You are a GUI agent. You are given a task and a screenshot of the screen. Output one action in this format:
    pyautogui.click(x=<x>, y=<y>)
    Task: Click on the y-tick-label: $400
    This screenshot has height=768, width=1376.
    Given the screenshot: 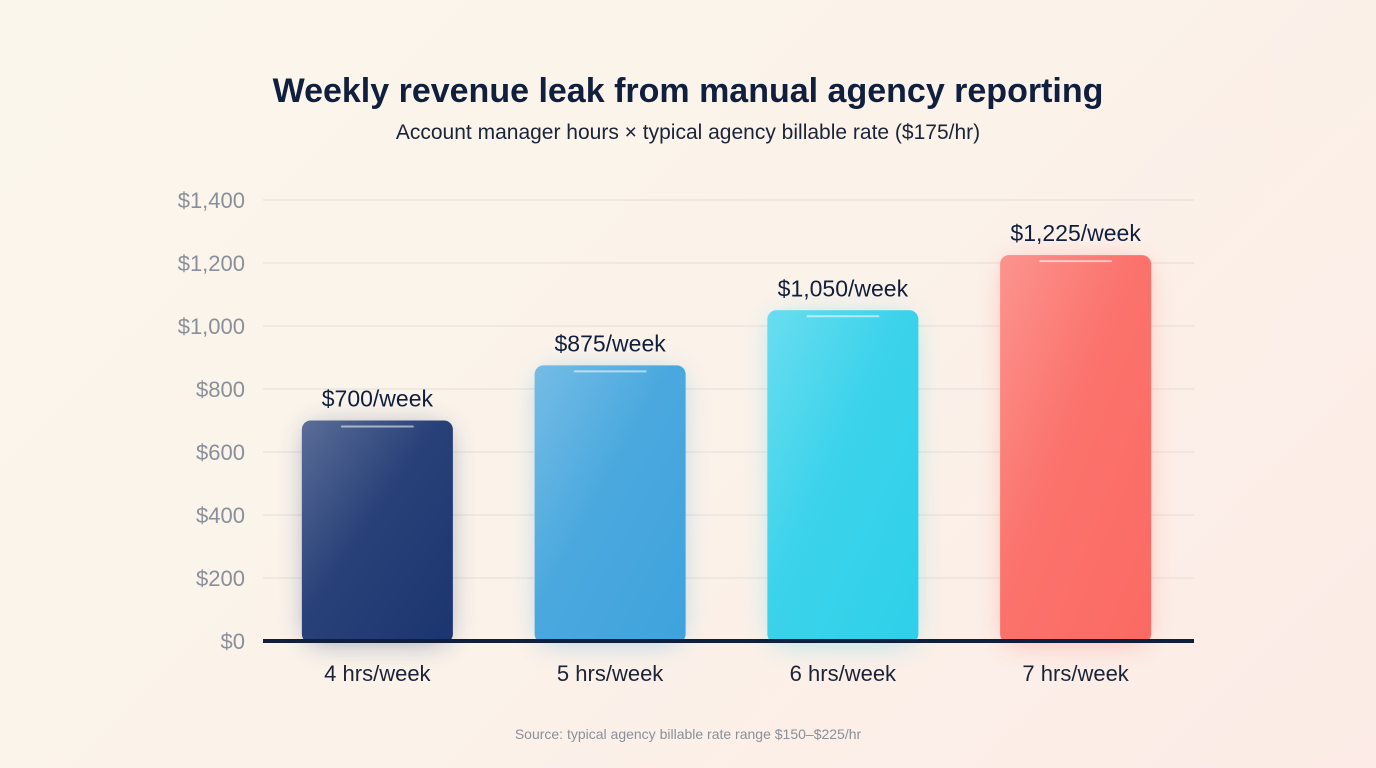 What is the action you would take?
    pyautogui.click(x=220, y=515)
    